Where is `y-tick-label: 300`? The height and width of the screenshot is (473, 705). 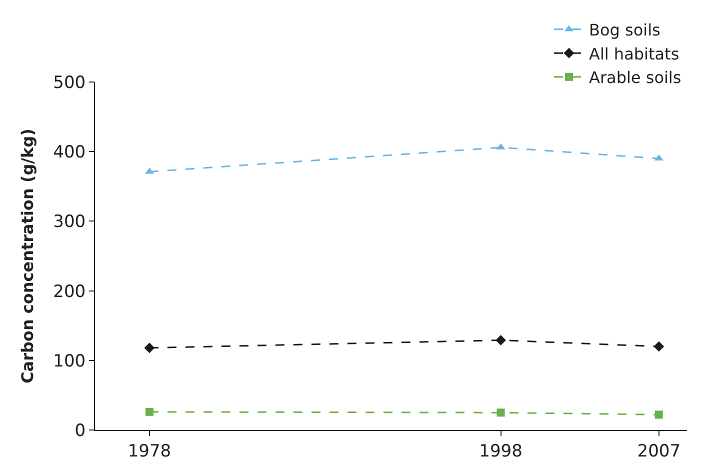 y-tick-label: 300 is located at coordinates (69, 222).